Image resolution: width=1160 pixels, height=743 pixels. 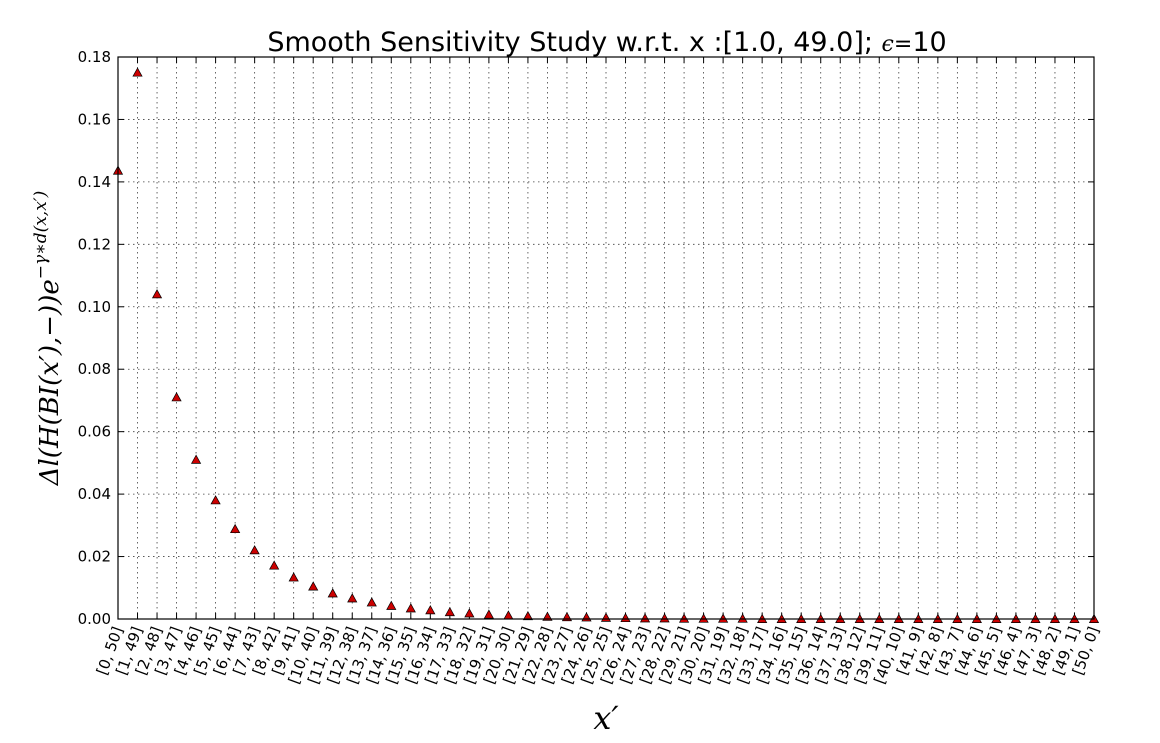 What do you see at coordinates (606, 718) in the screenshot?
I see `x-axis-label: x′` at bounding box center [606, 718].